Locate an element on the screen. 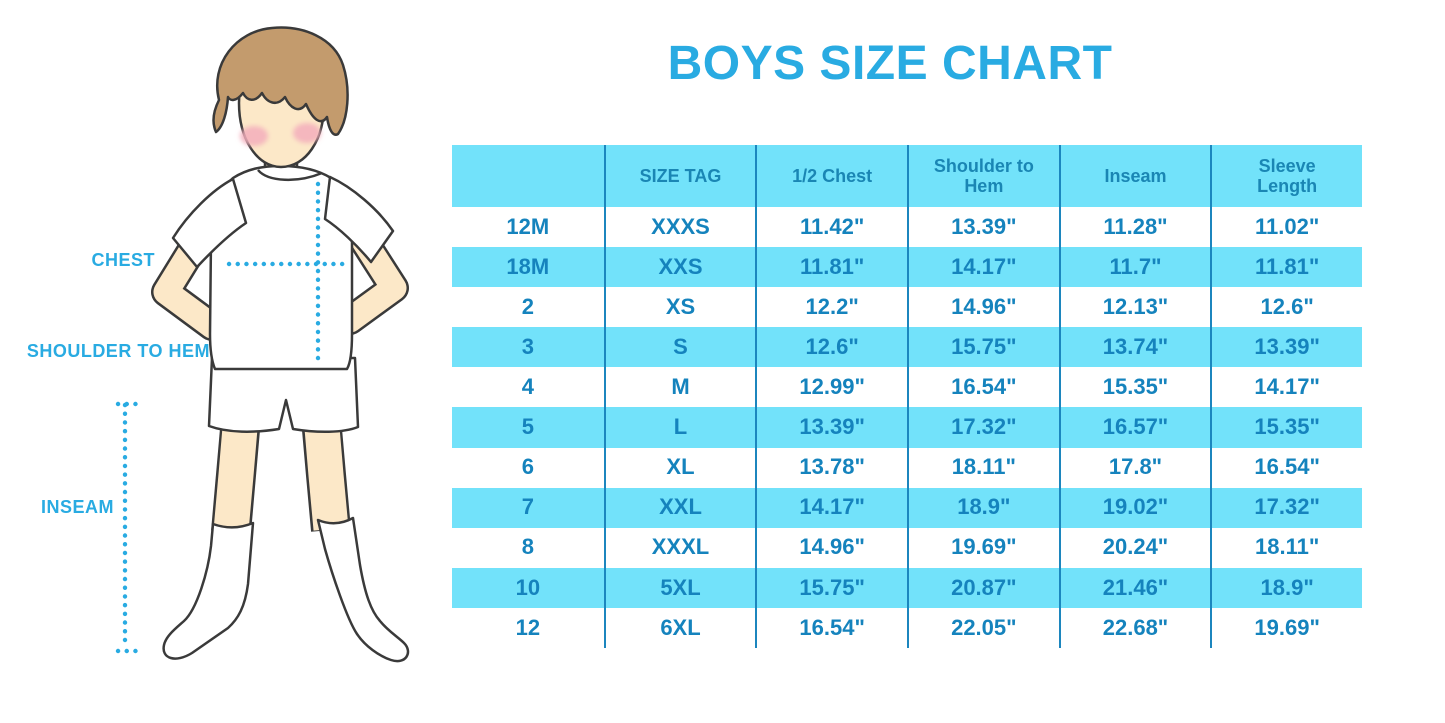 Image resolution: width=1445 pixels, height=723 pixels. table-row: 8 XXXL 14.96" 19.69" 20.24" 18.11" is located at coordinates (907, 547).